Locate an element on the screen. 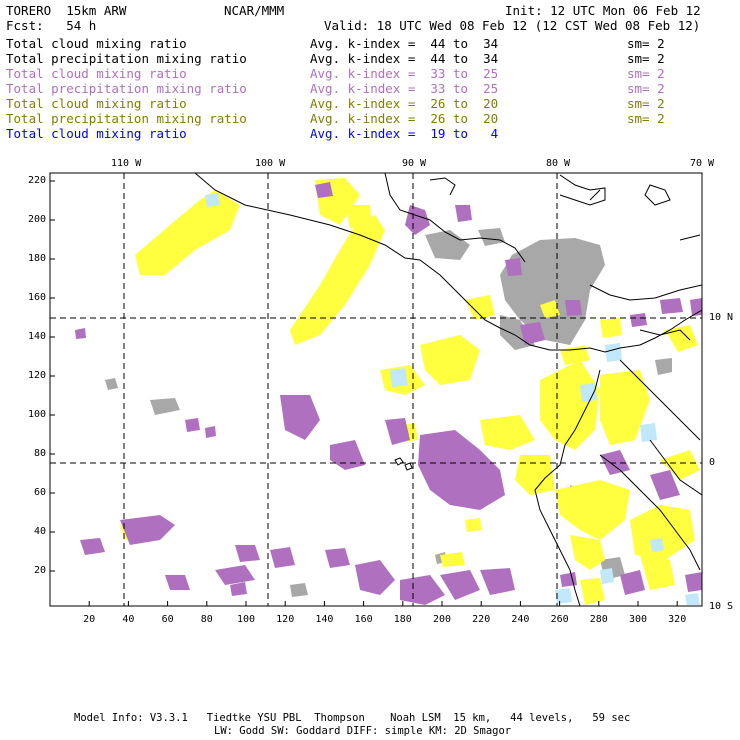 Image resolution: width=740 pixels, height=740 pixels. lat-label-0: 0 is located at coordinates (712, 462).